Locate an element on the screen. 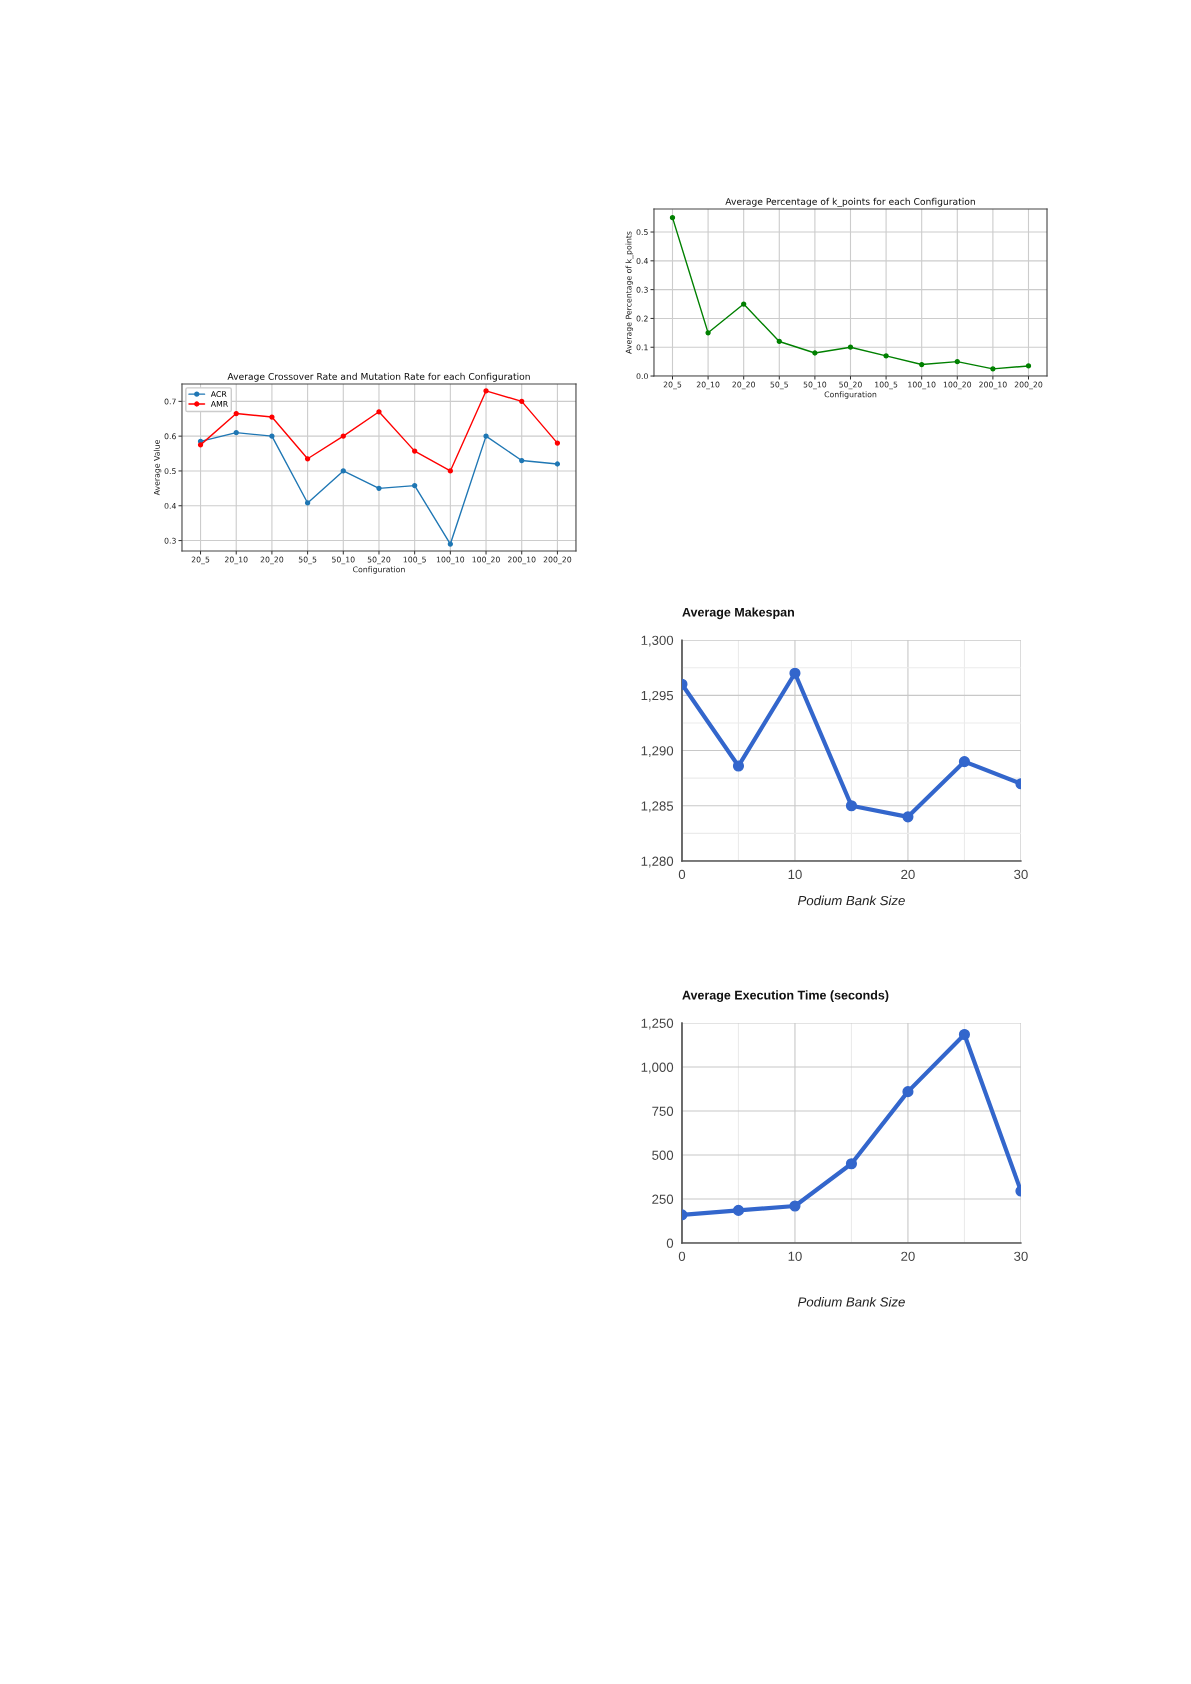 This screenshot has width=1191, height=1684. chart-title: Average Makespan is located at coordinates (738, 613).